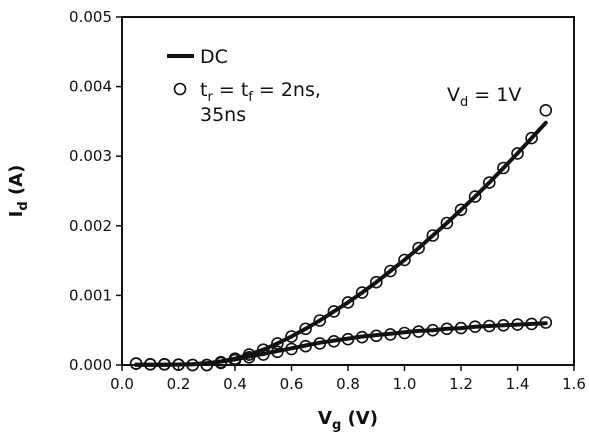 The height and width of the screenshot is (434, 589). Describe the element at coordinates (461, 384) in the screenshot. I see `x-tick-label: 1.2` at that location.